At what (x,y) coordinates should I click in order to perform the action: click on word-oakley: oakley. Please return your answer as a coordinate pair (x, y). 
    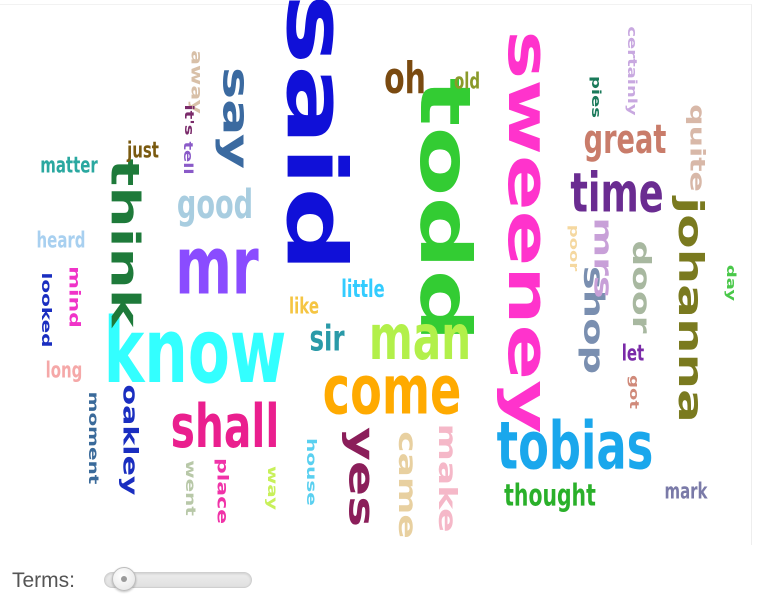
    Looking at the image, I should click on (130, 440).